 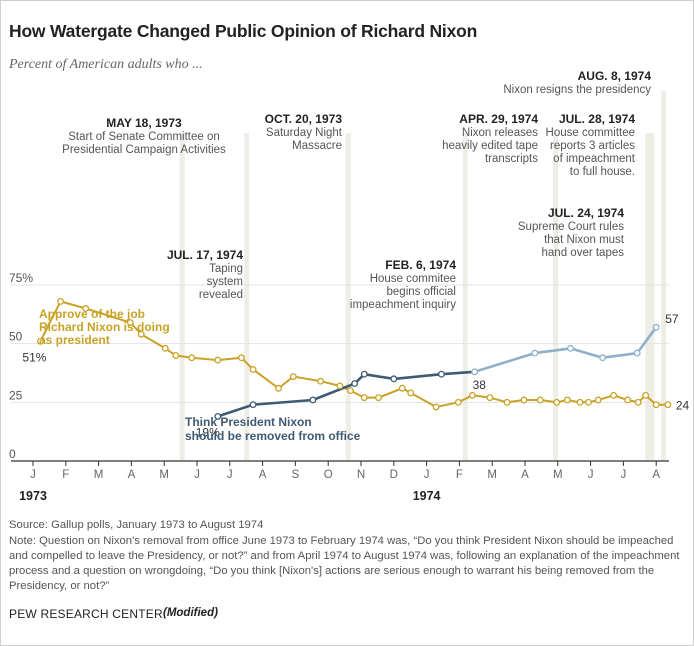 I want to click on event-description: Nixon resigns the presidency, so click(x=577, y=90).